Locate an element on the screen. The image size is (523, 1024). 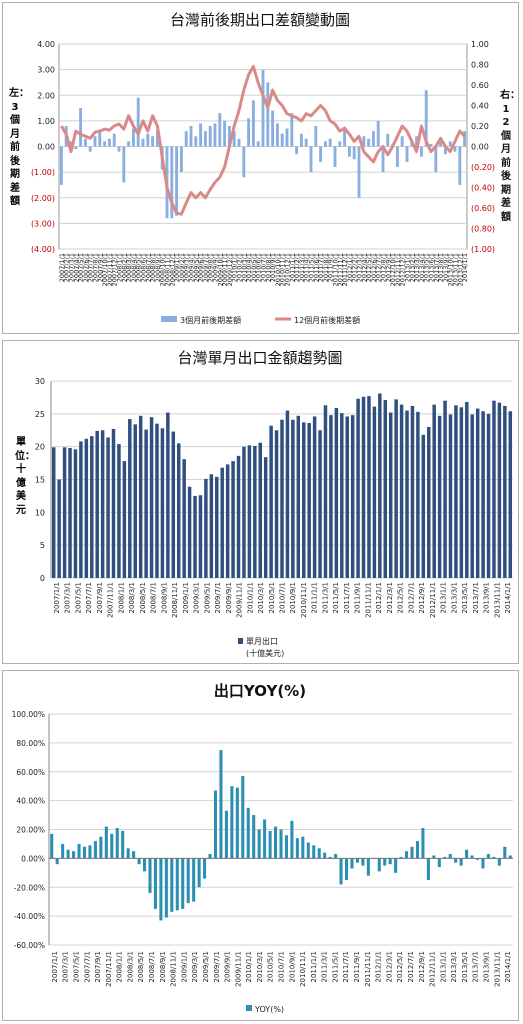
x-tick-label: 2008/1/1 is located at coordinates (120, 267).